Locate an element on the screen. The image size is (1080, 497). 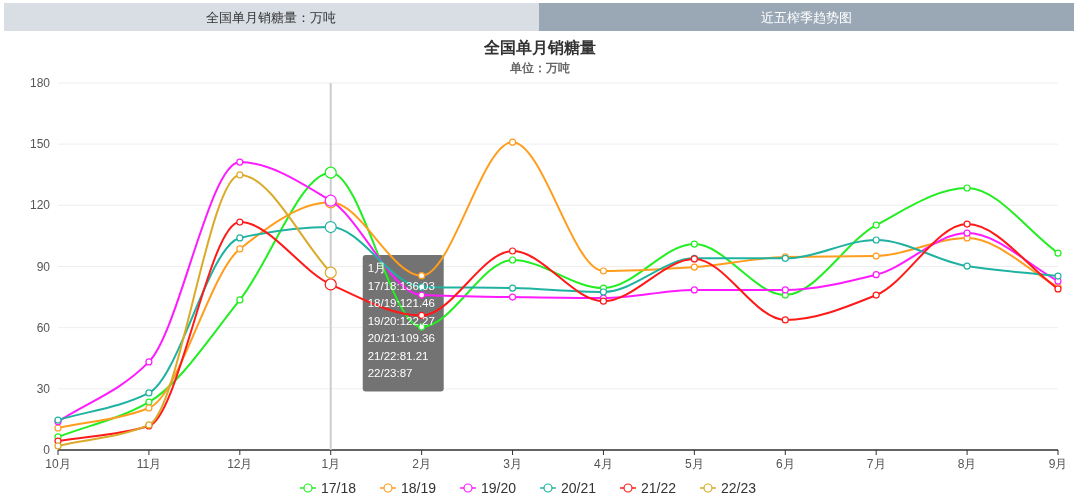
y-tick-label: 120 is located at coordinates (40, 205).